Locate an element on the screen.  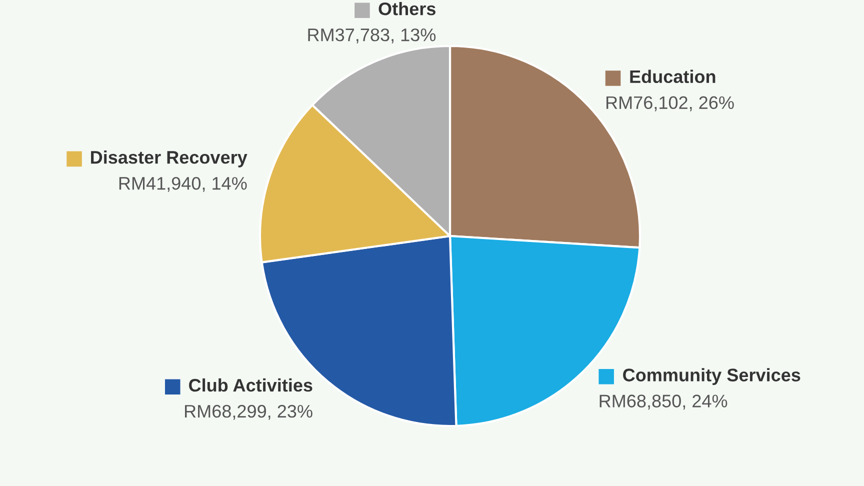
legend-label: Community Services is located at coordinates (711, 377).